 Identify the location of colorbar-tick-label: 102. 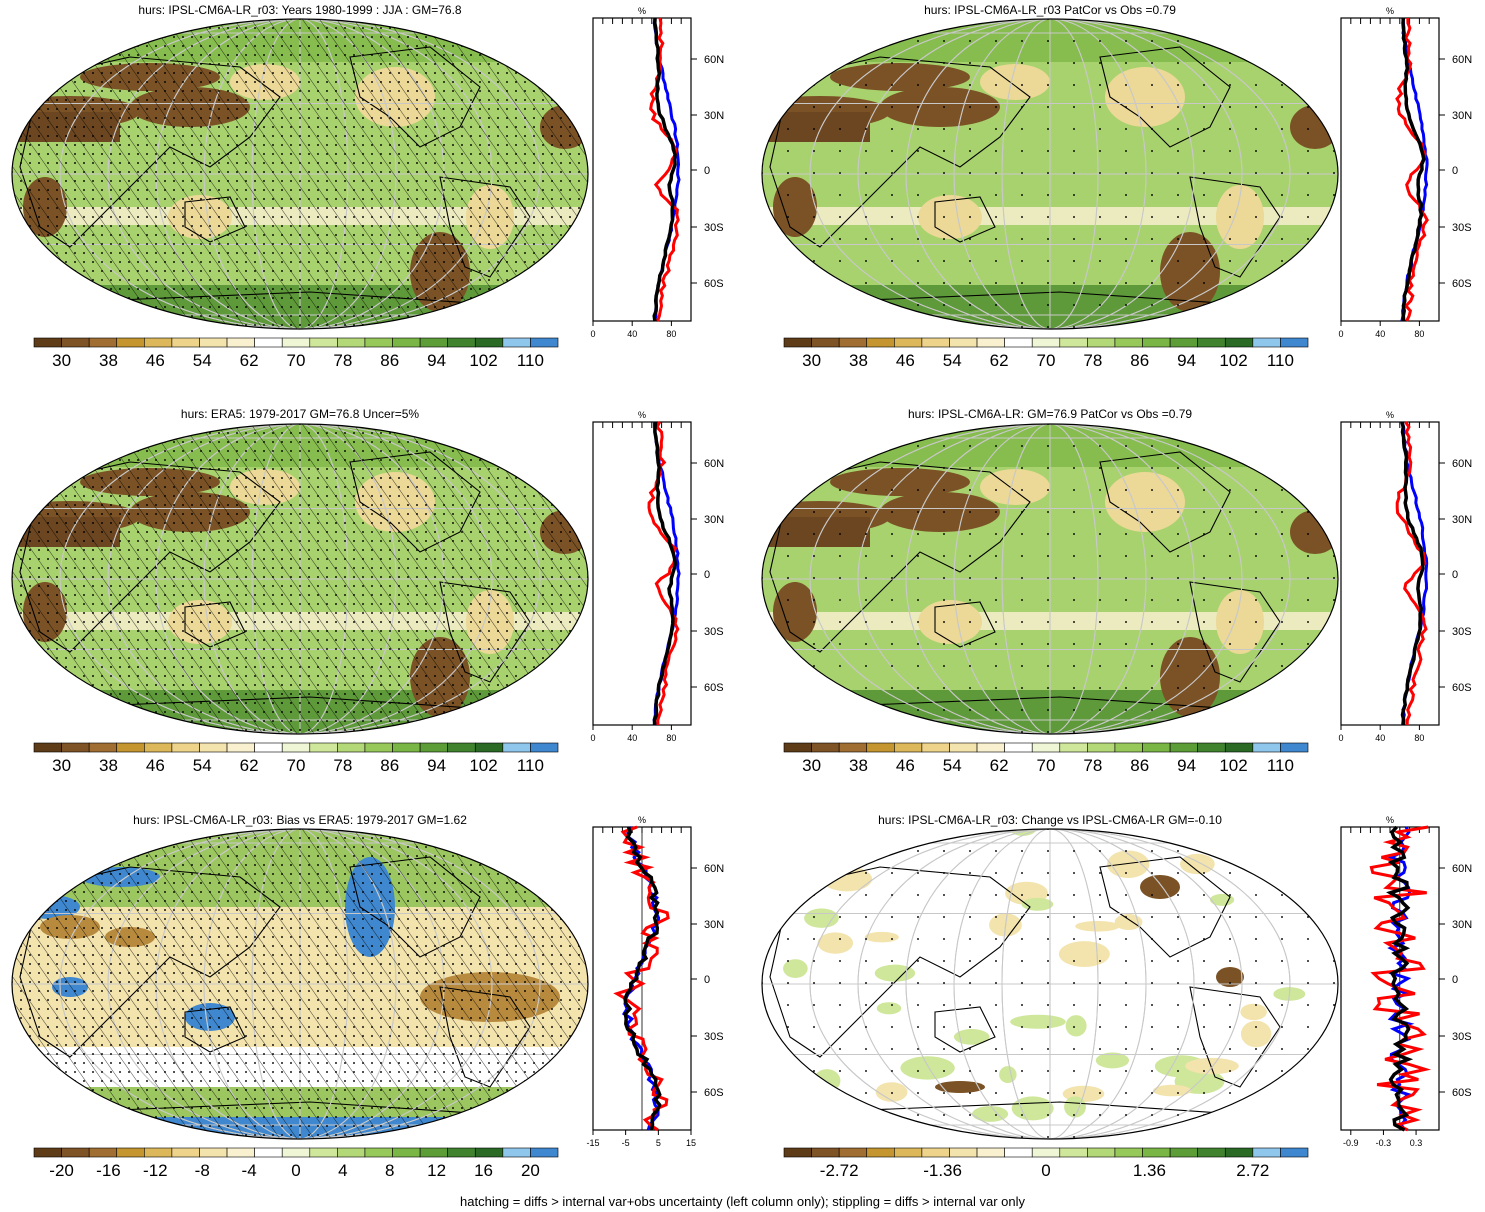
(483, 765).